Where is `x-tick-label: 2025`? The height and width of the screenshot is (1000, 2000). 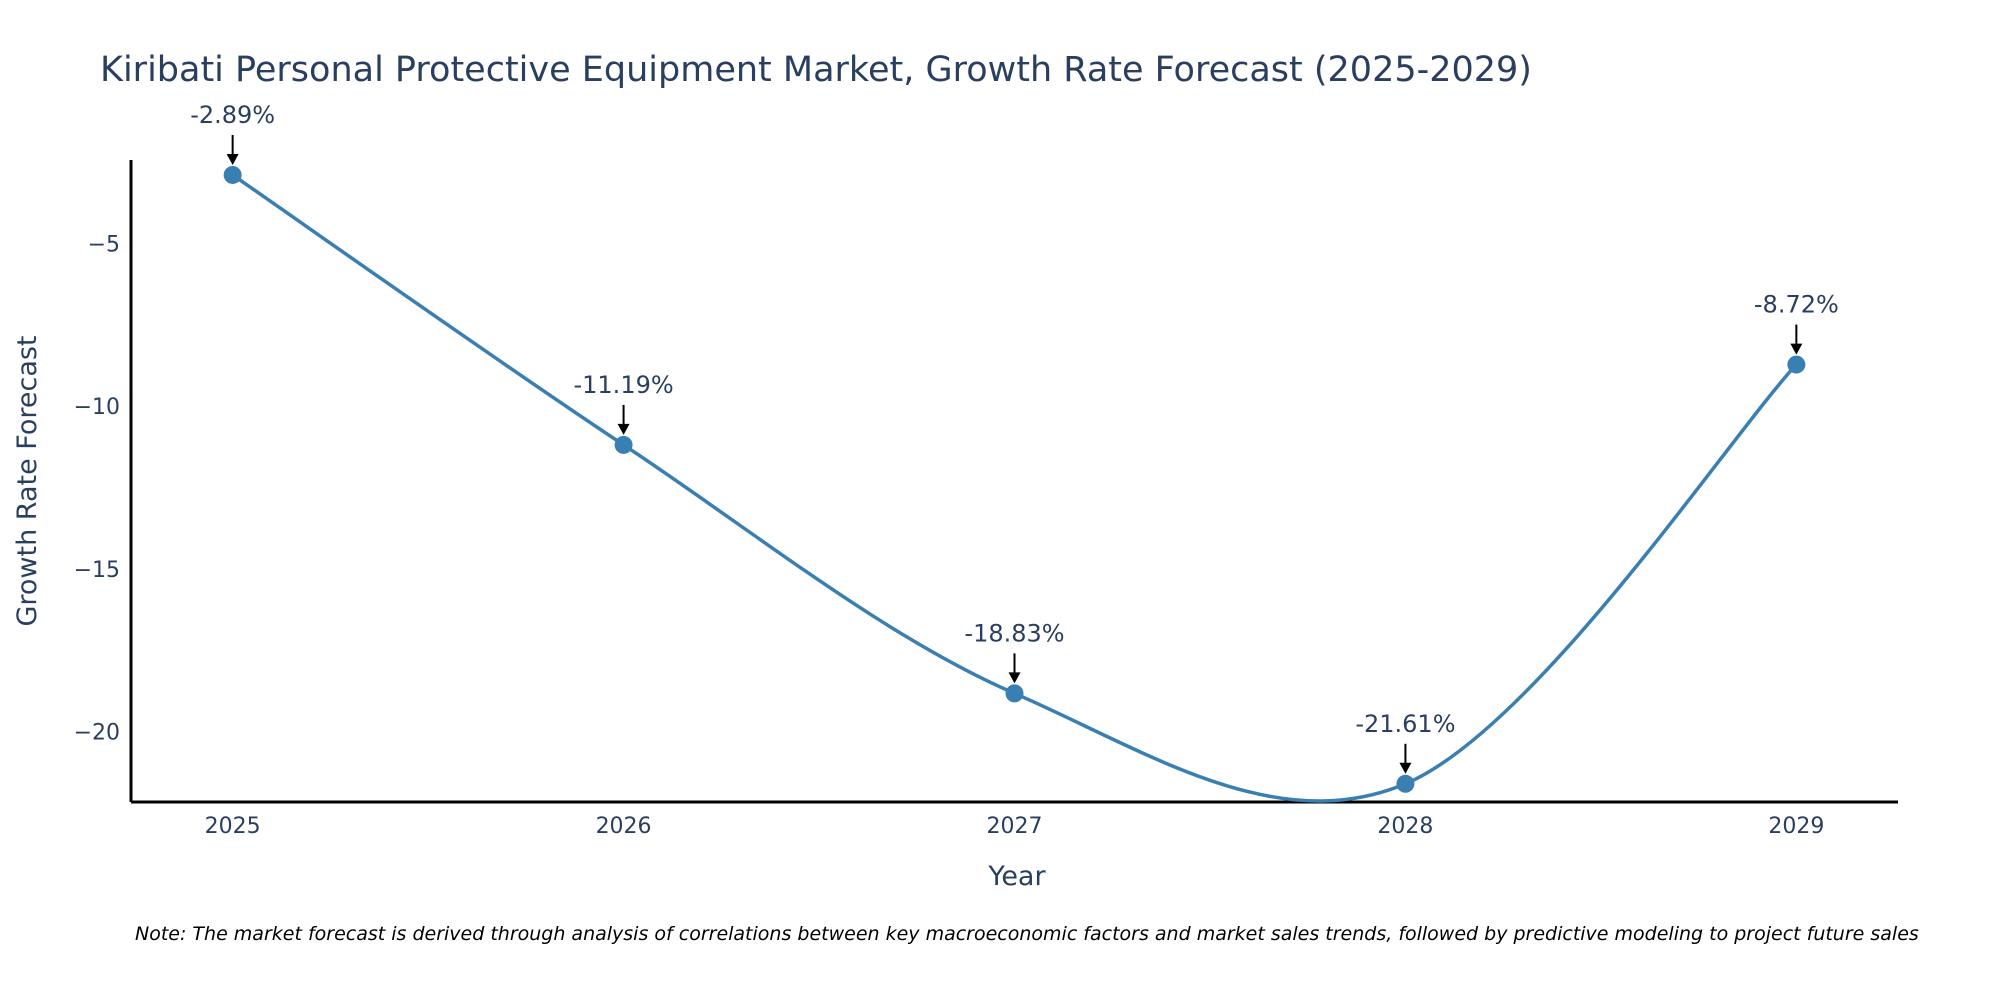 x-tick-label: 2025 is located at coordinates (233, 826).